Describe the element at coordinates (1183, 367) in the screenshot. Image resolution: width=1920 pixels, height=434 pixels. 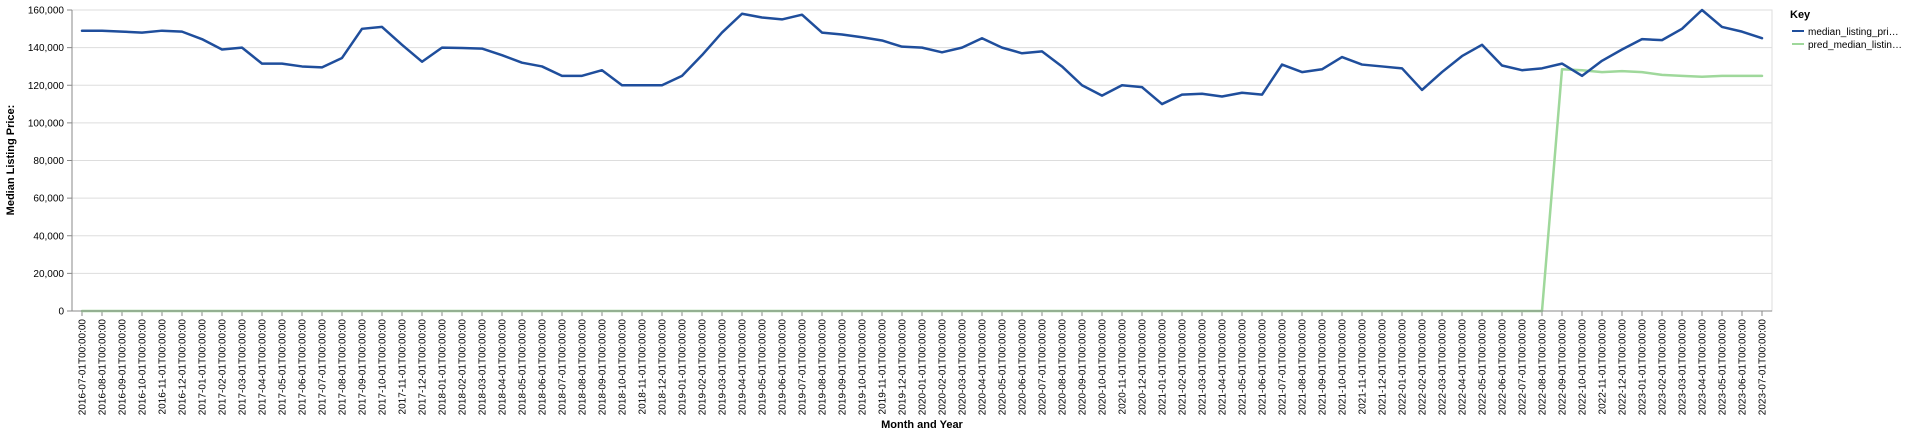
I see `x-tick-label: 2021-02-01T00:00:00` at that location.